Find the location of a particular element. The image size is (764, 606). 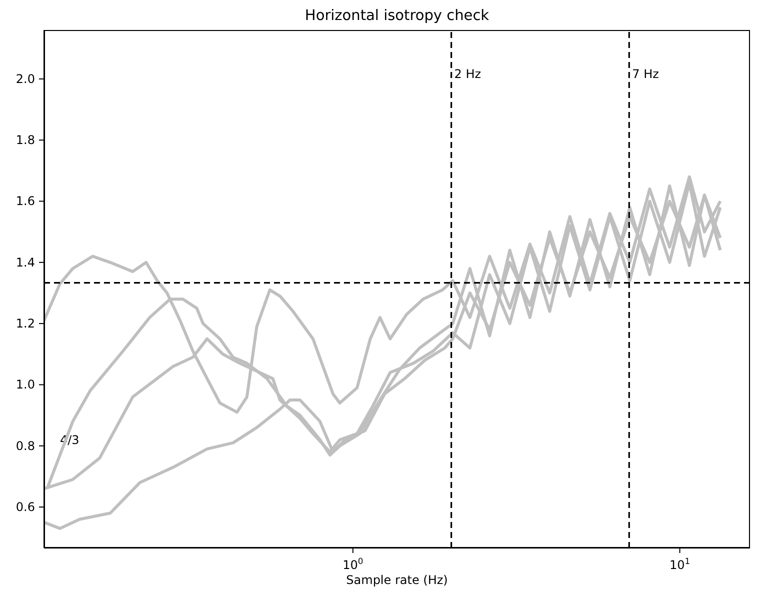

x-tick-label: 10$^{1}$ is located at coordinates (679, 564).